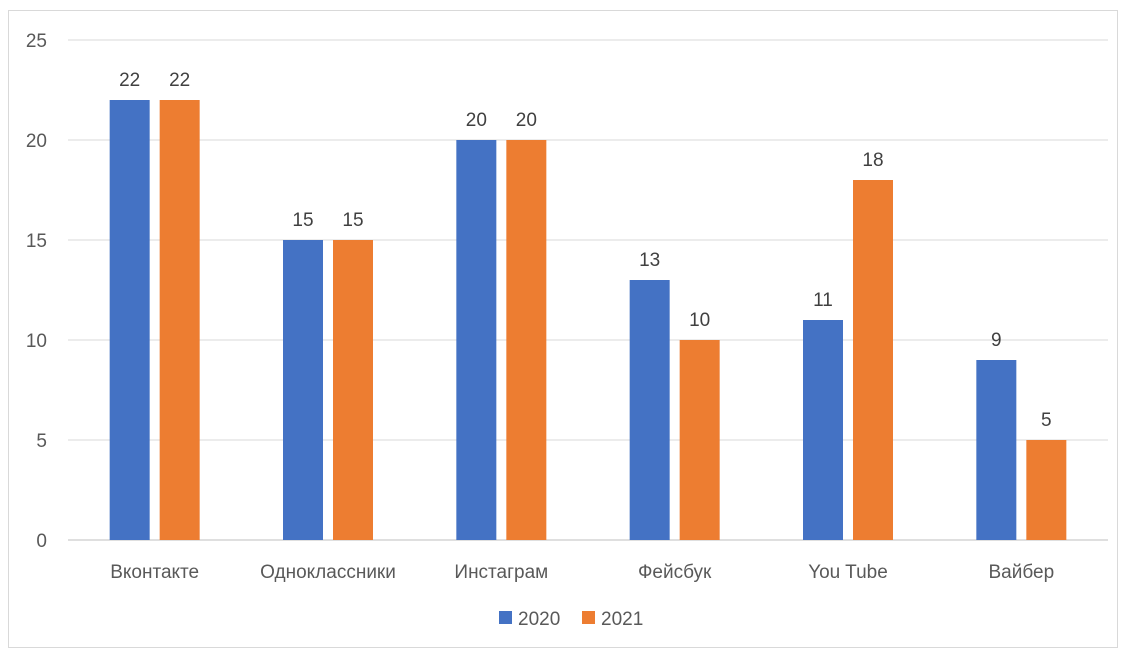 Image resolution: width=1123 pixels, height=652 pixels. I want to click on y-tick-label: 25, so click(36, 41).